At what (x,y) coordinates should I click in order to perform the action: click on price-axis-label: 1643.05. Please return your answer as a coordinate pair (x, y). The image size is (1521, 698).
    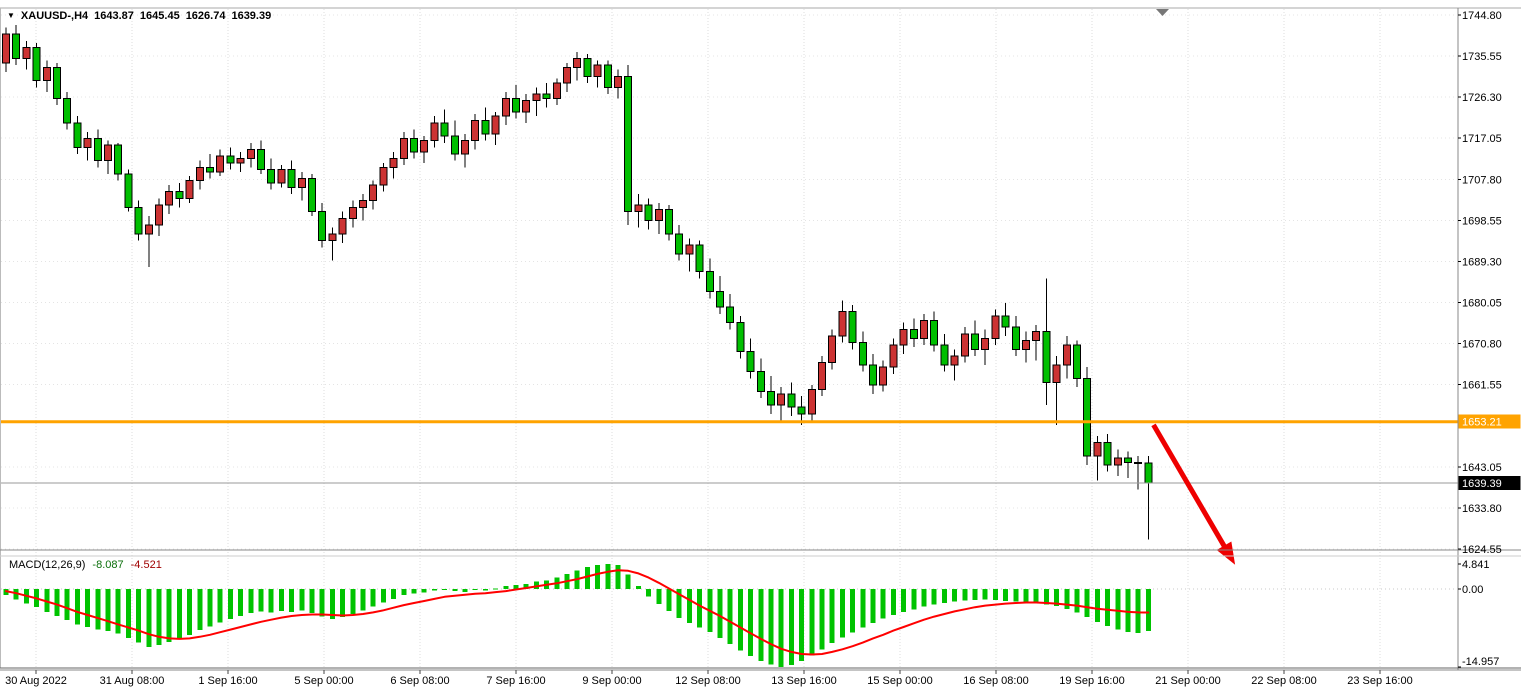
    Looking at the image, I should click on (1482, 468).